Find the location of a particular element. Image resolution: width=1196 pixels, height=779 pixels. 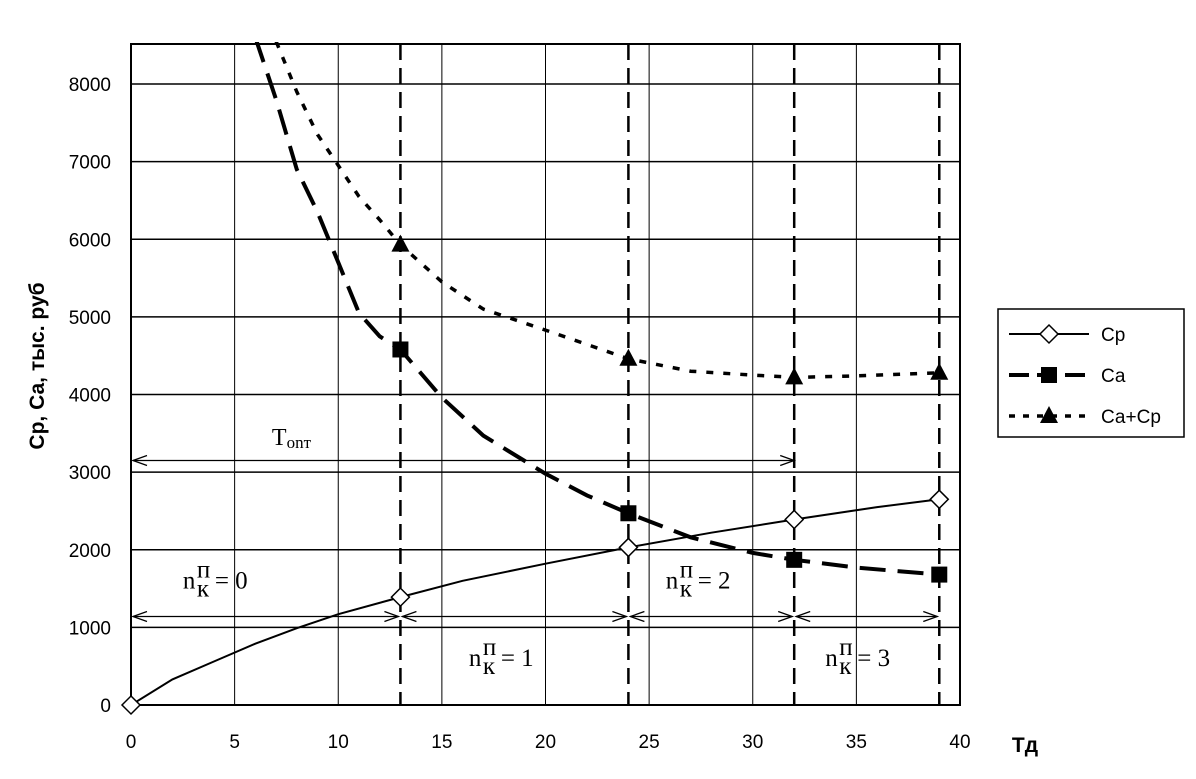

legend-label: Са+Ср is located at coordinates (1131, 417).